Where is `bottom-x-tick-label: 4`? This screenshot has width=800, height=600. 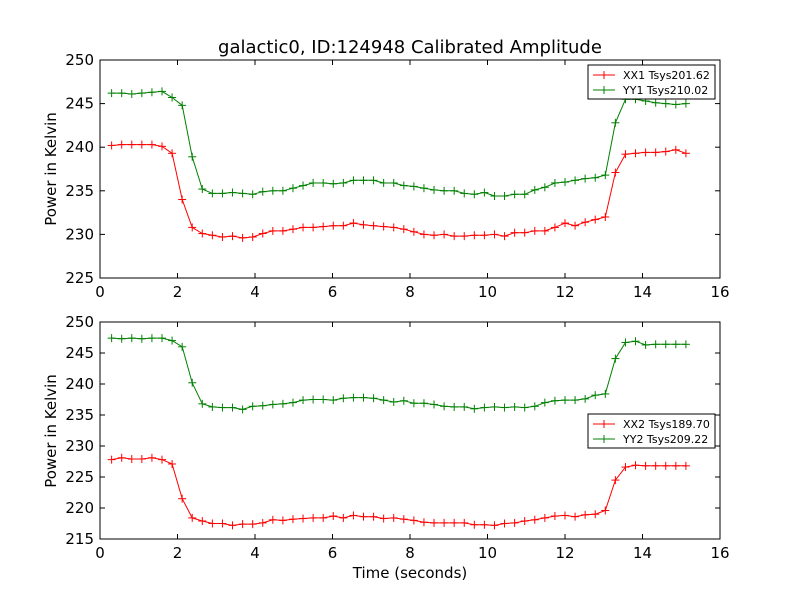
bottom-x-tick-label: 4 is located at coordinates (255, 553).